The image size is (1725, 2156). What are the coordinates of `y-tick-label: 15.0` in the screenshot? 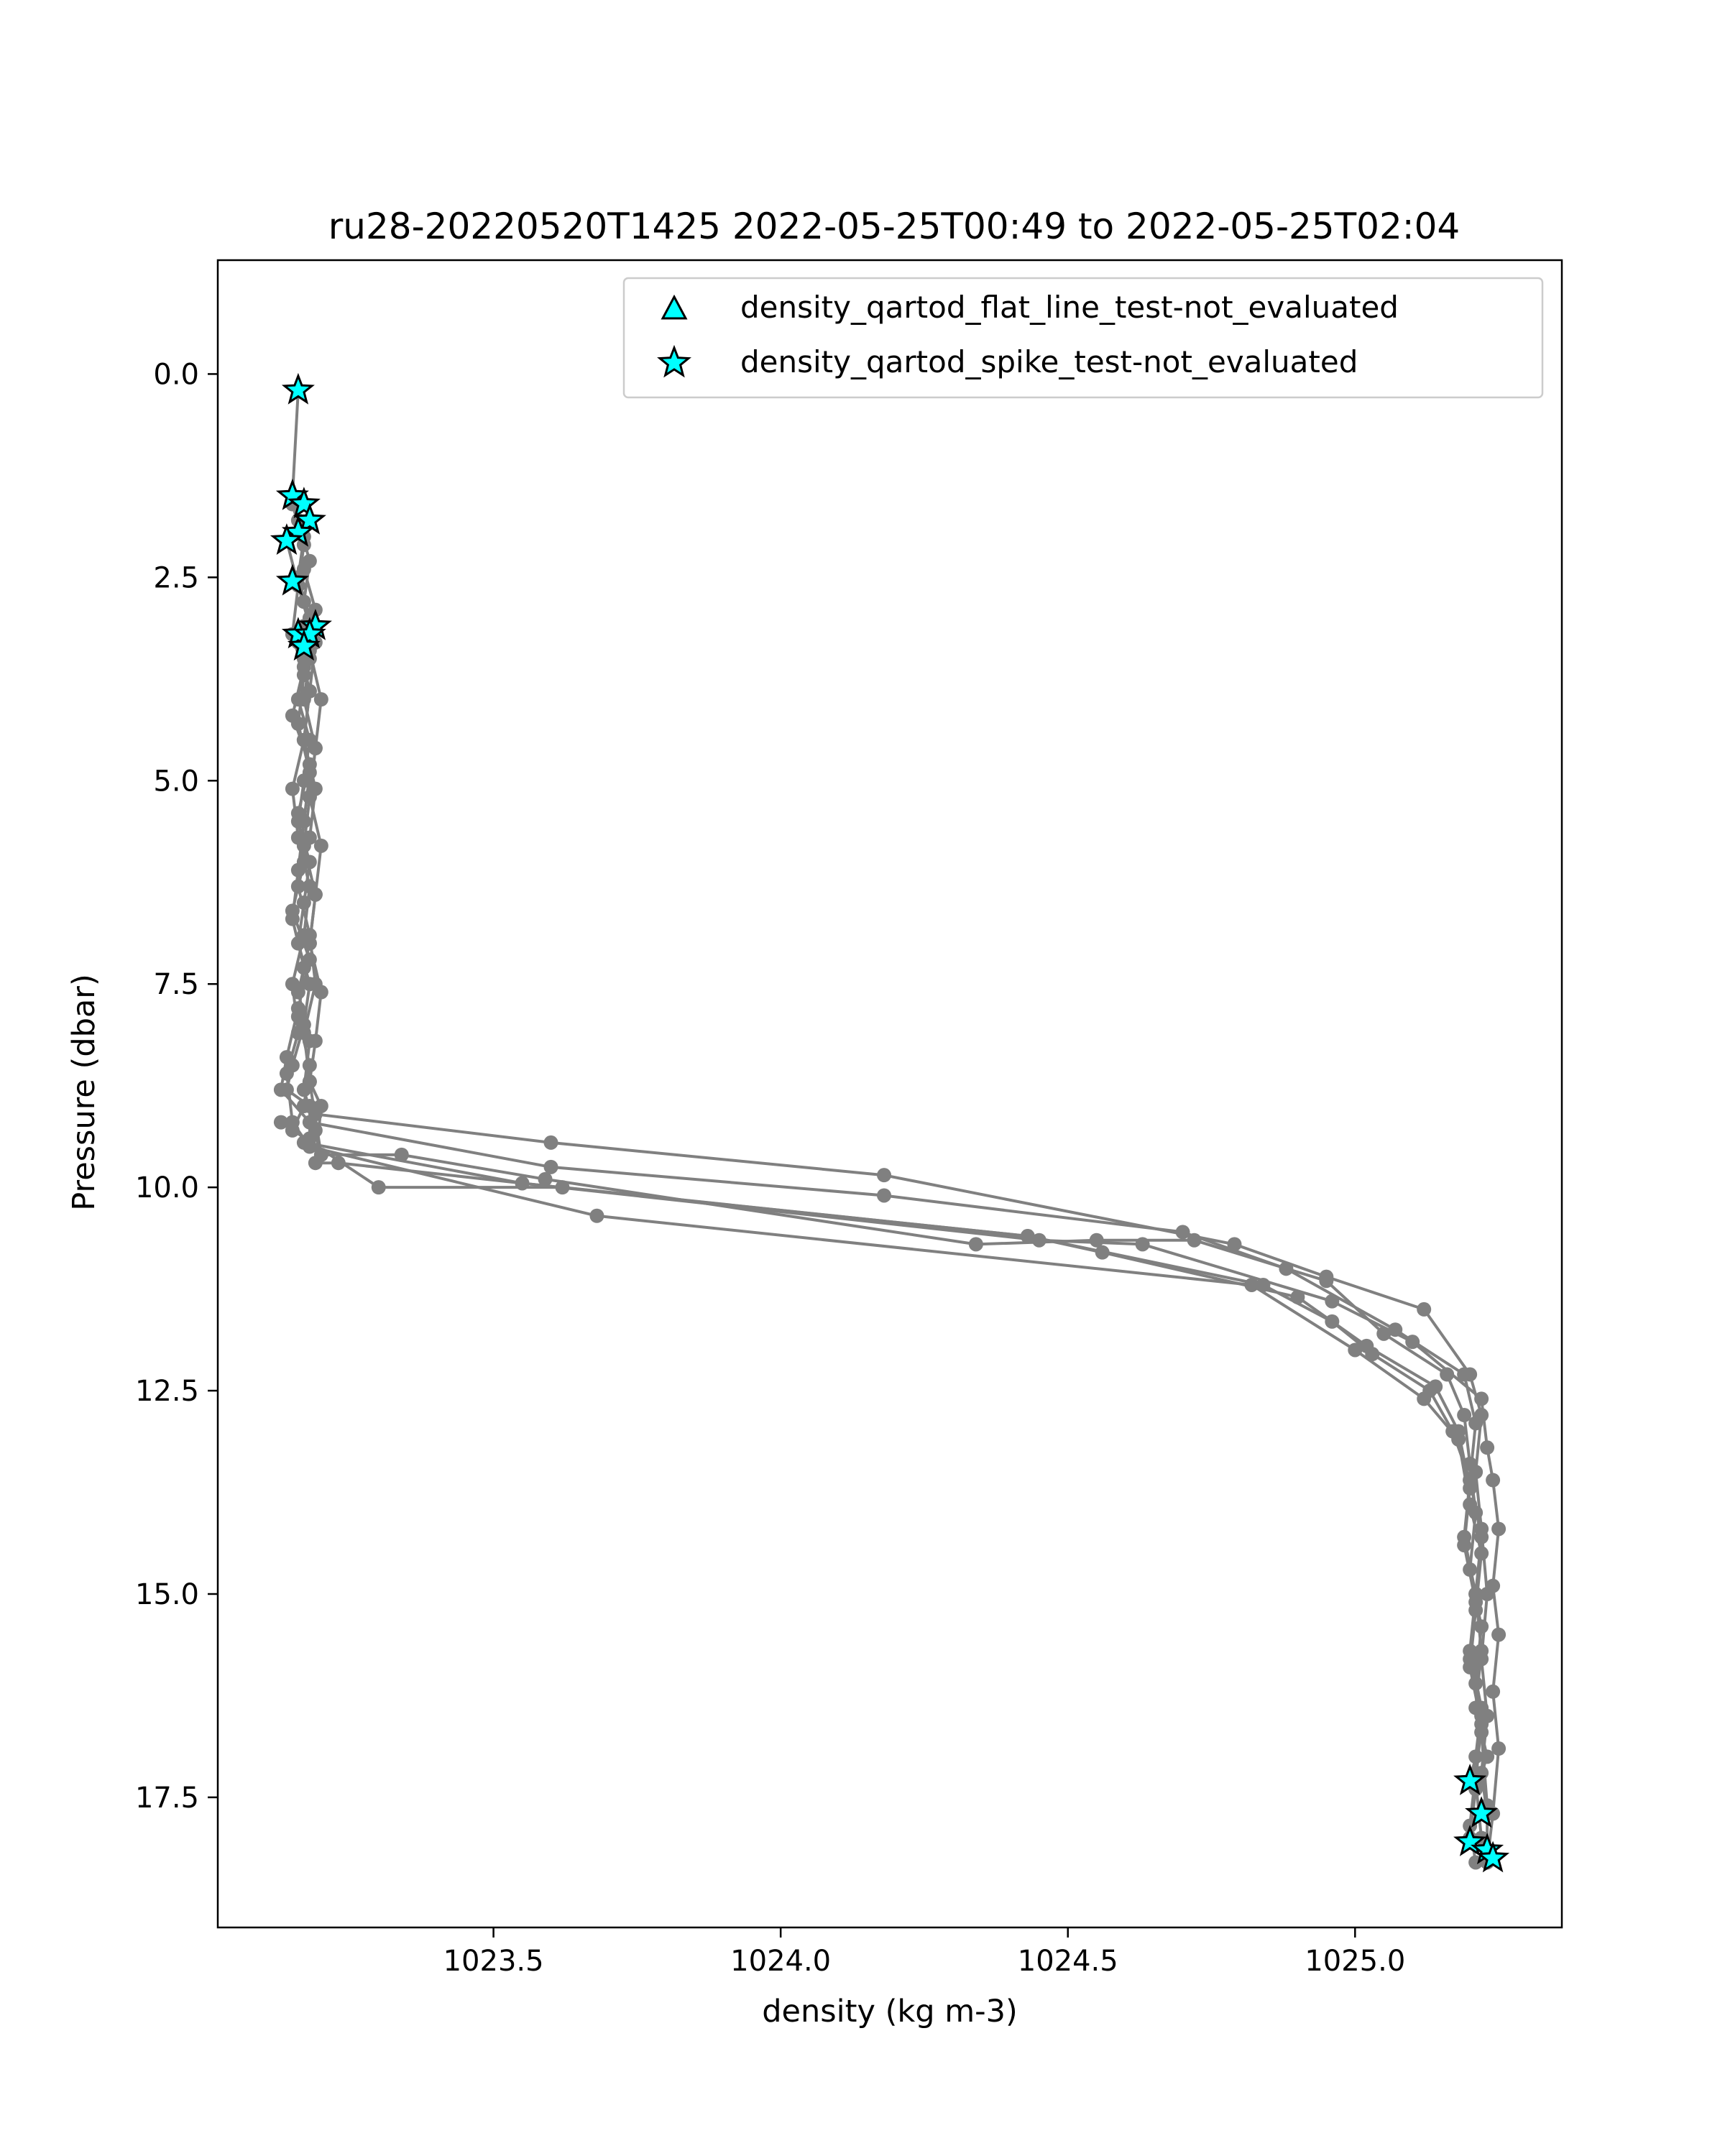 It's located at (167, 1594).